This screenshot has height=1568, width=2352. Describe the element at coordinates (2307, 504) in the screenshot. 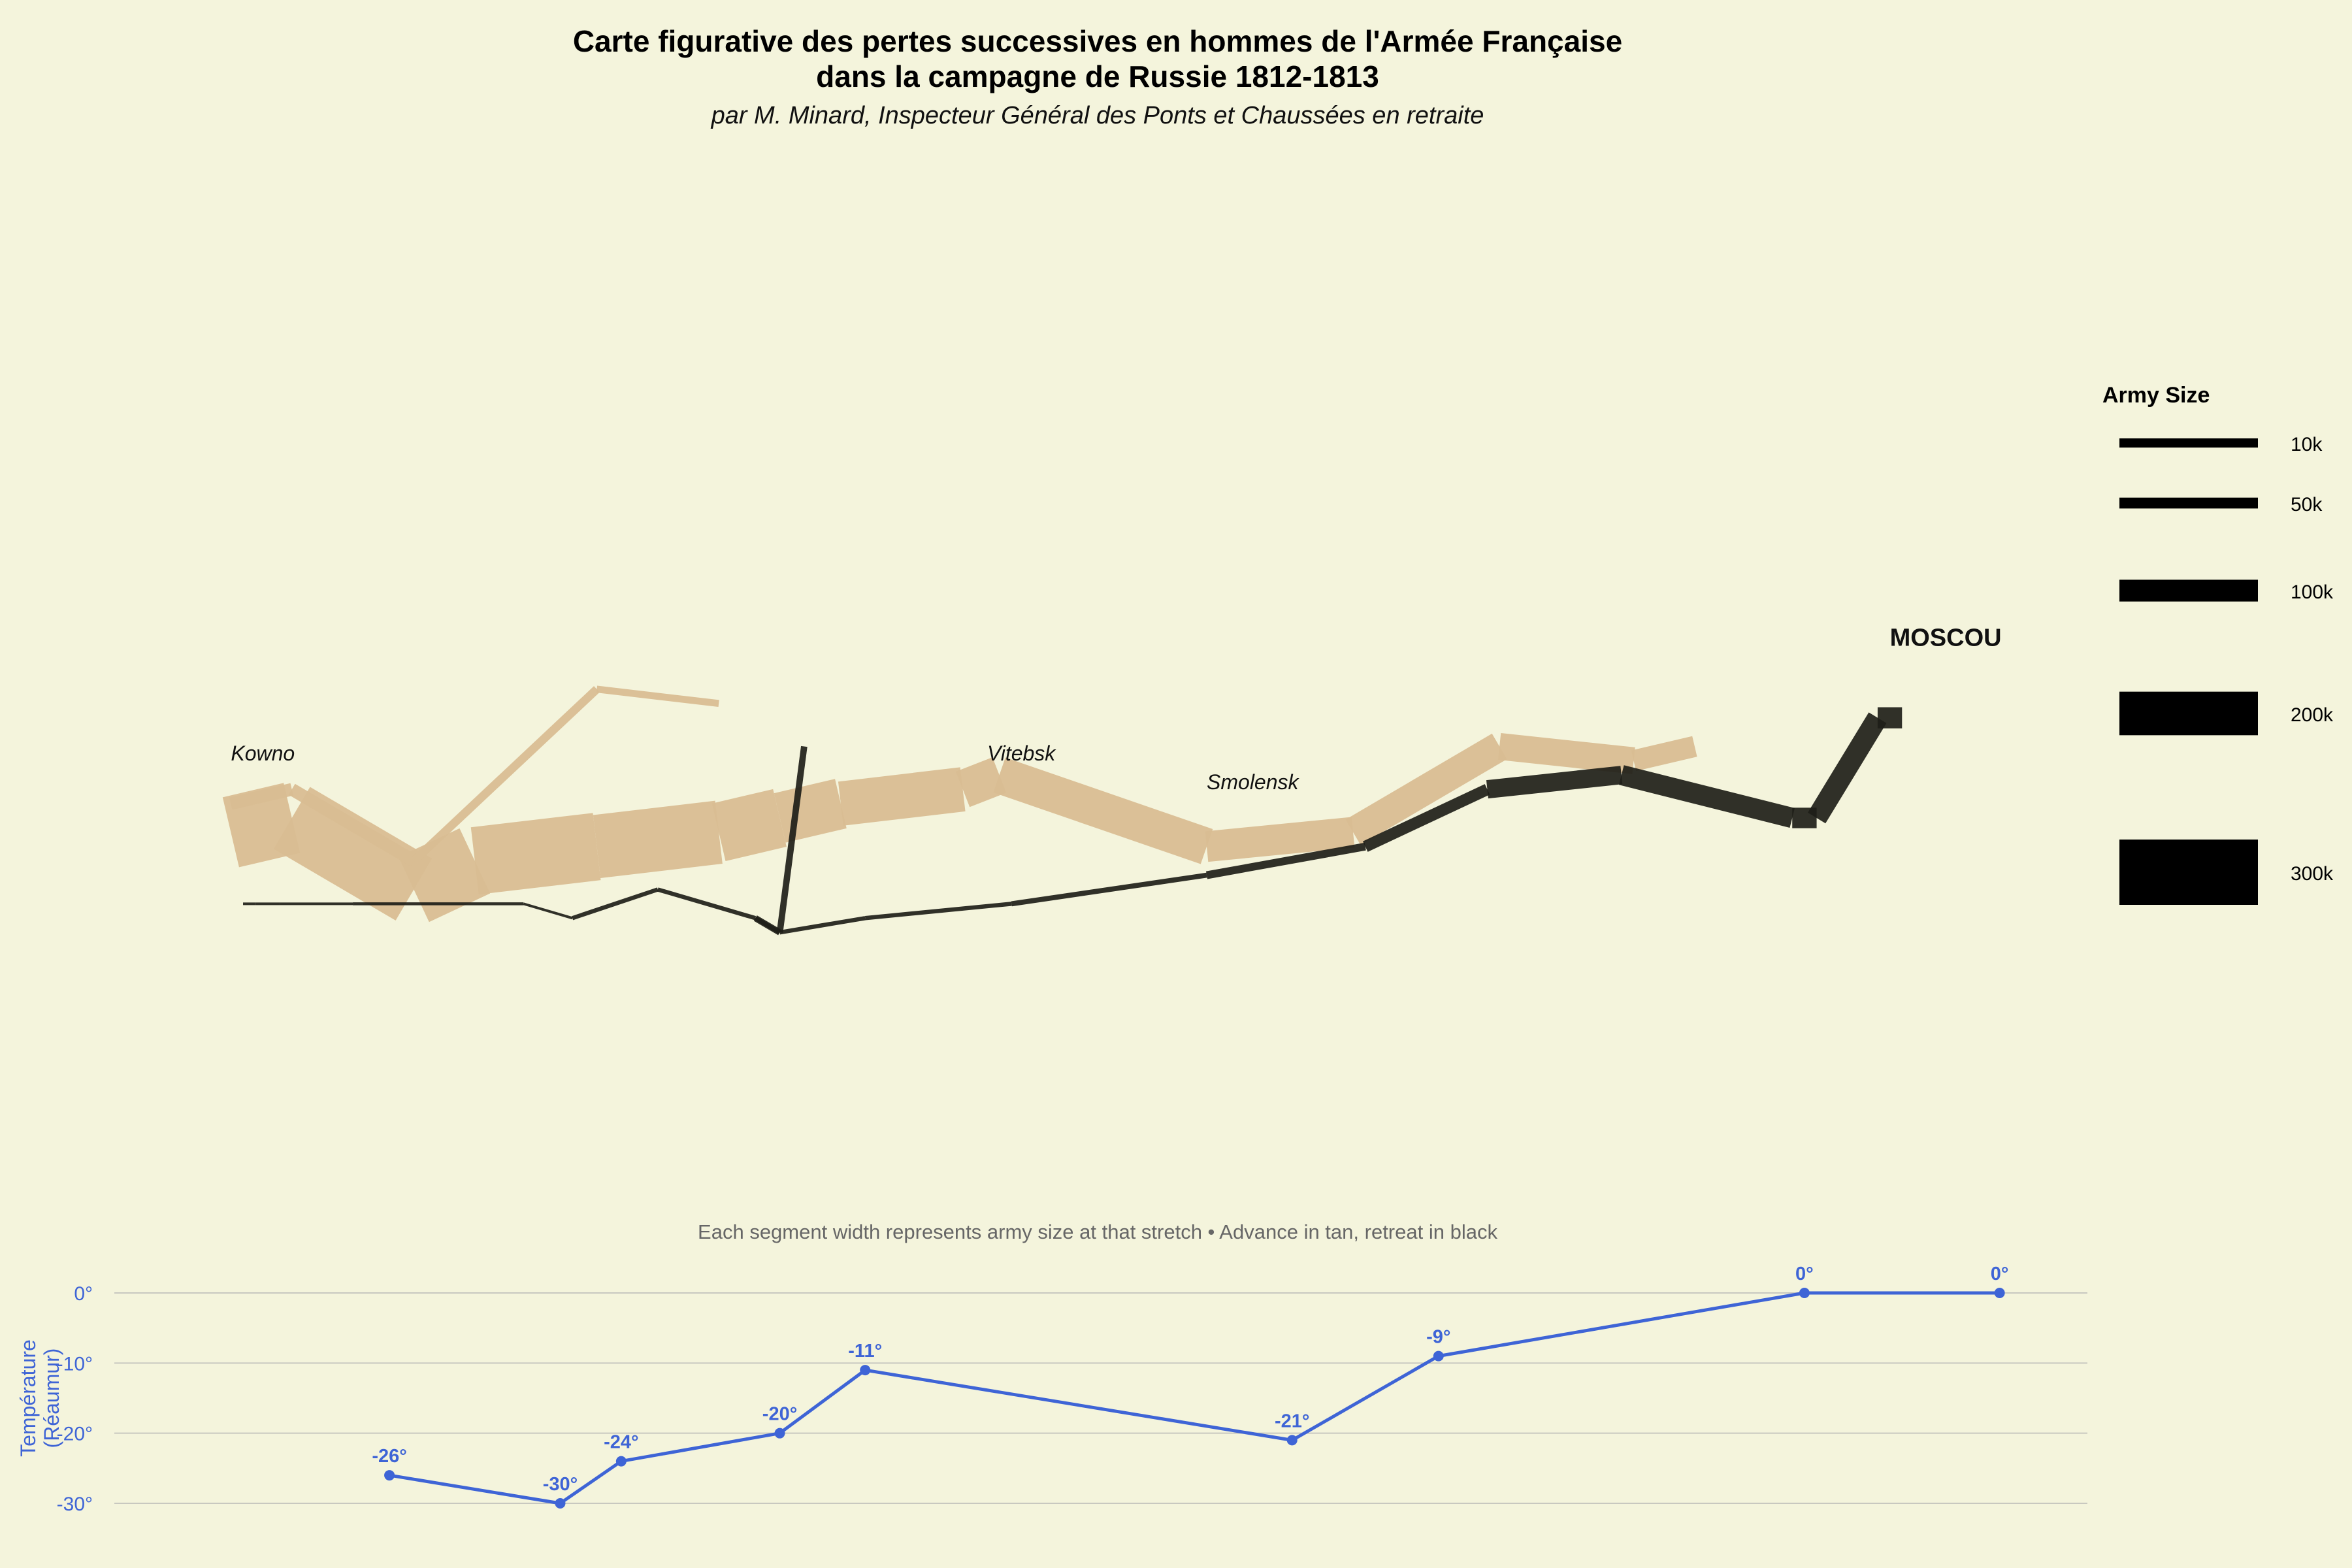

I see `legend-label: 50k` at that location.